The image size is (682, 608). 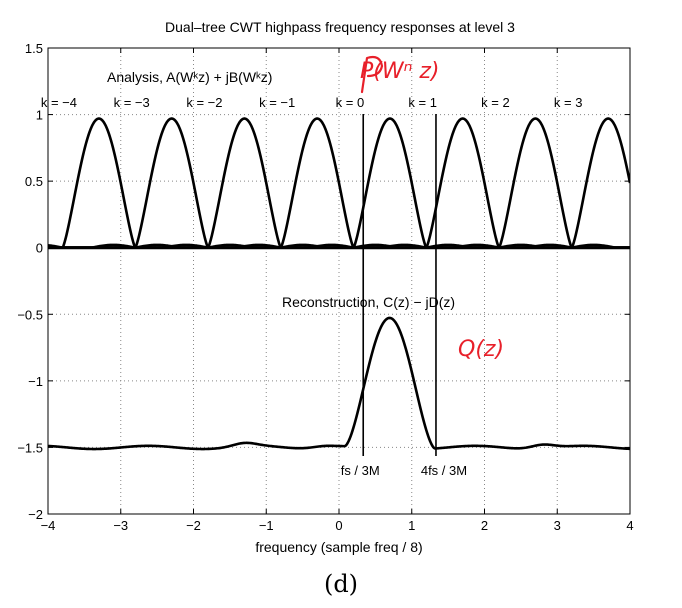 I want to click on handwritten-annotation-right-text: Q(z), so click(x=481, y=349).